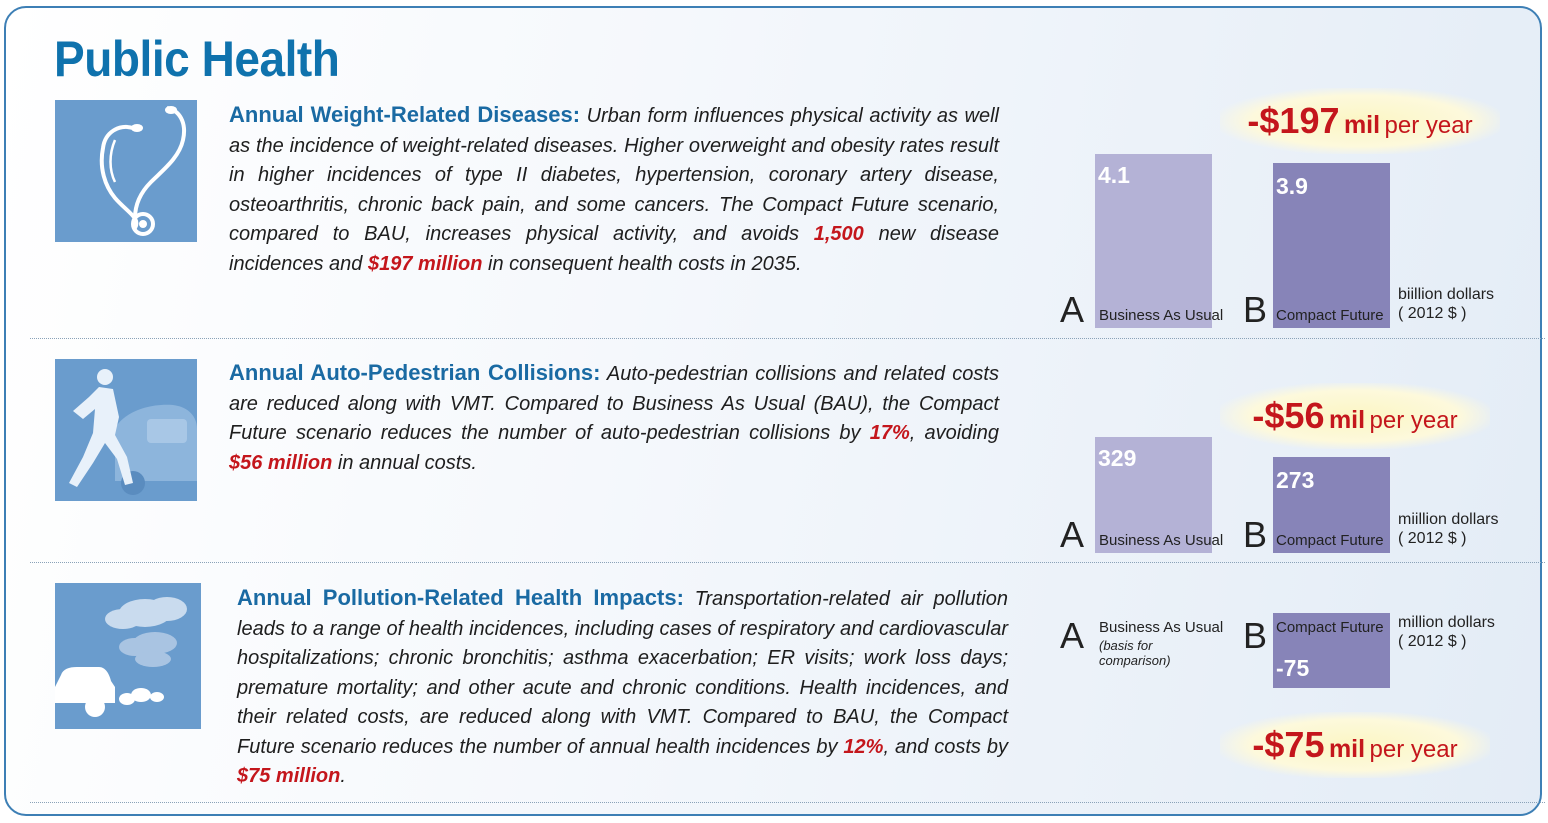  What do you see at coordinates (1114, 175) in the screenshot?
I see `bar-value-label: 4.1` at bounding box center [1114, 175].